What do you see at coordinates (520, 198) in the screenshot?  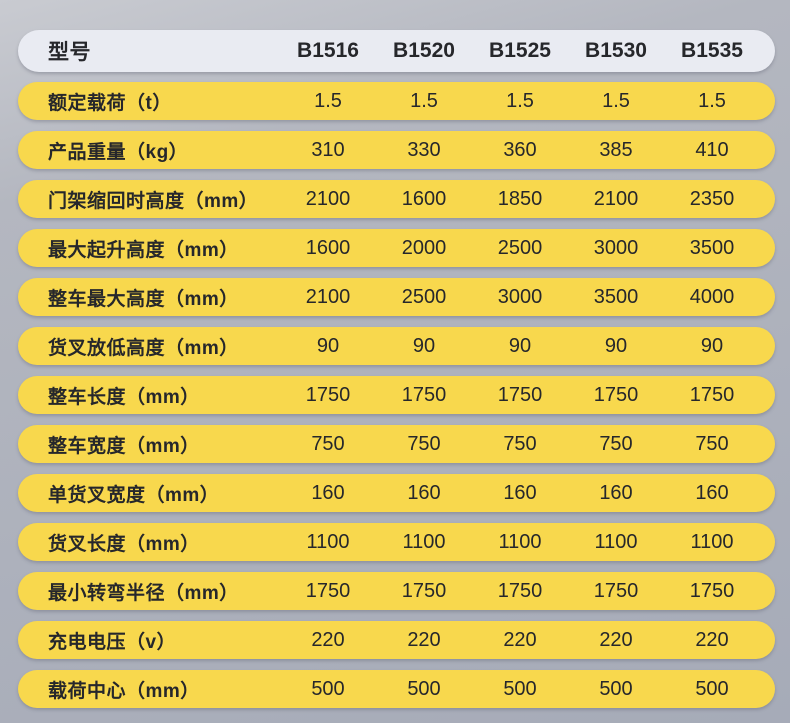 I see `spec-value: 1850` at bounding box center [520, 198].